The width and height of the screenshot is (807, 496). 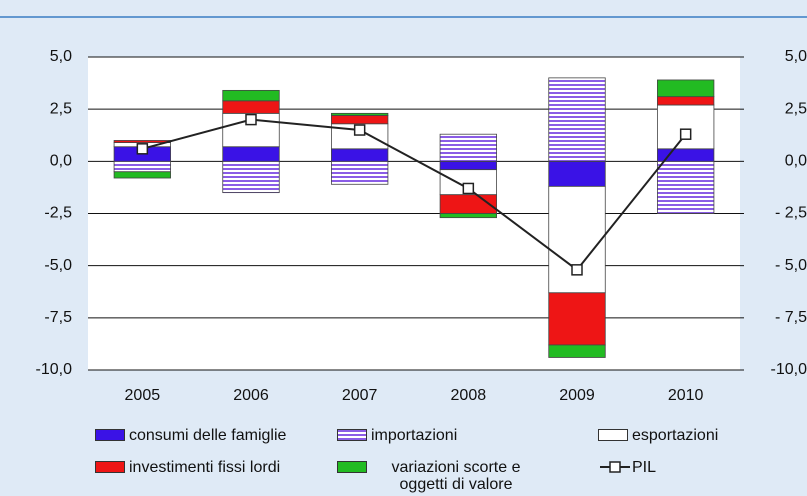 What do you see at coordinates (644, 467) in the screenshot?
I see `legend-label: PIL` at bounding box center [644, 467].